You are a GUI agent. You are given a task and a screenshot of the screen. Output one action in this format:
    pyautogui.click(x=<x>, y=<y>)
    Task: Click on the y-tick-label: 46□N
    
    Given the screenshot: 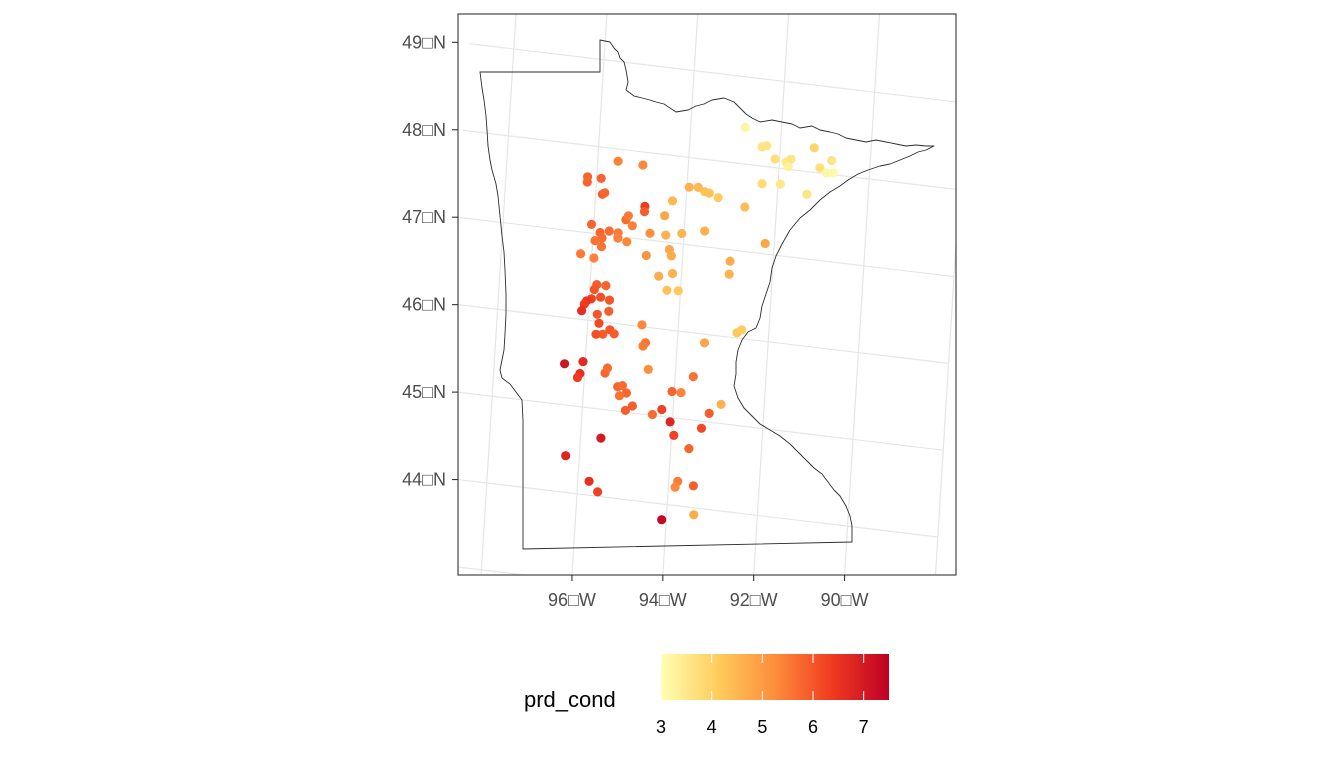 What is the action you would take?
    pyautogui.click(x=424, y=305)
    